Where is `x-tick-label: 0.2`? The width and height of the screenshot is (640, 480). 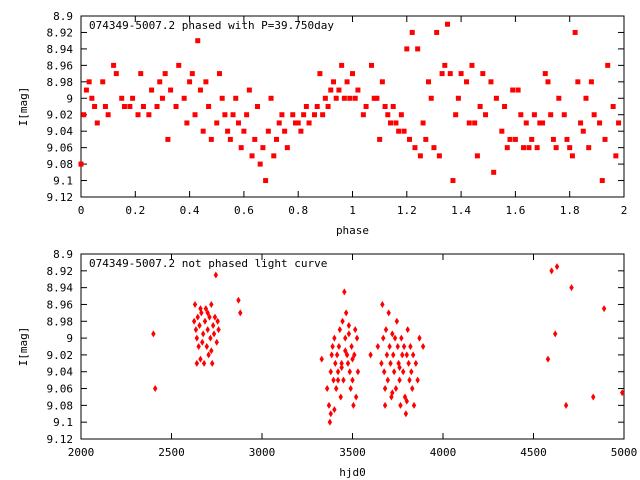 x-tick-label: 0.2 is located at coordinates (135, 210).